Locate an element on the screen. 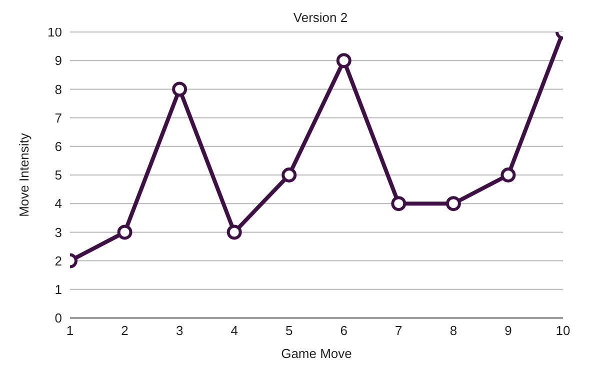 This screenshot has height=380, width=601. x-tick-label: 5 is located at coordinates (289, 330).